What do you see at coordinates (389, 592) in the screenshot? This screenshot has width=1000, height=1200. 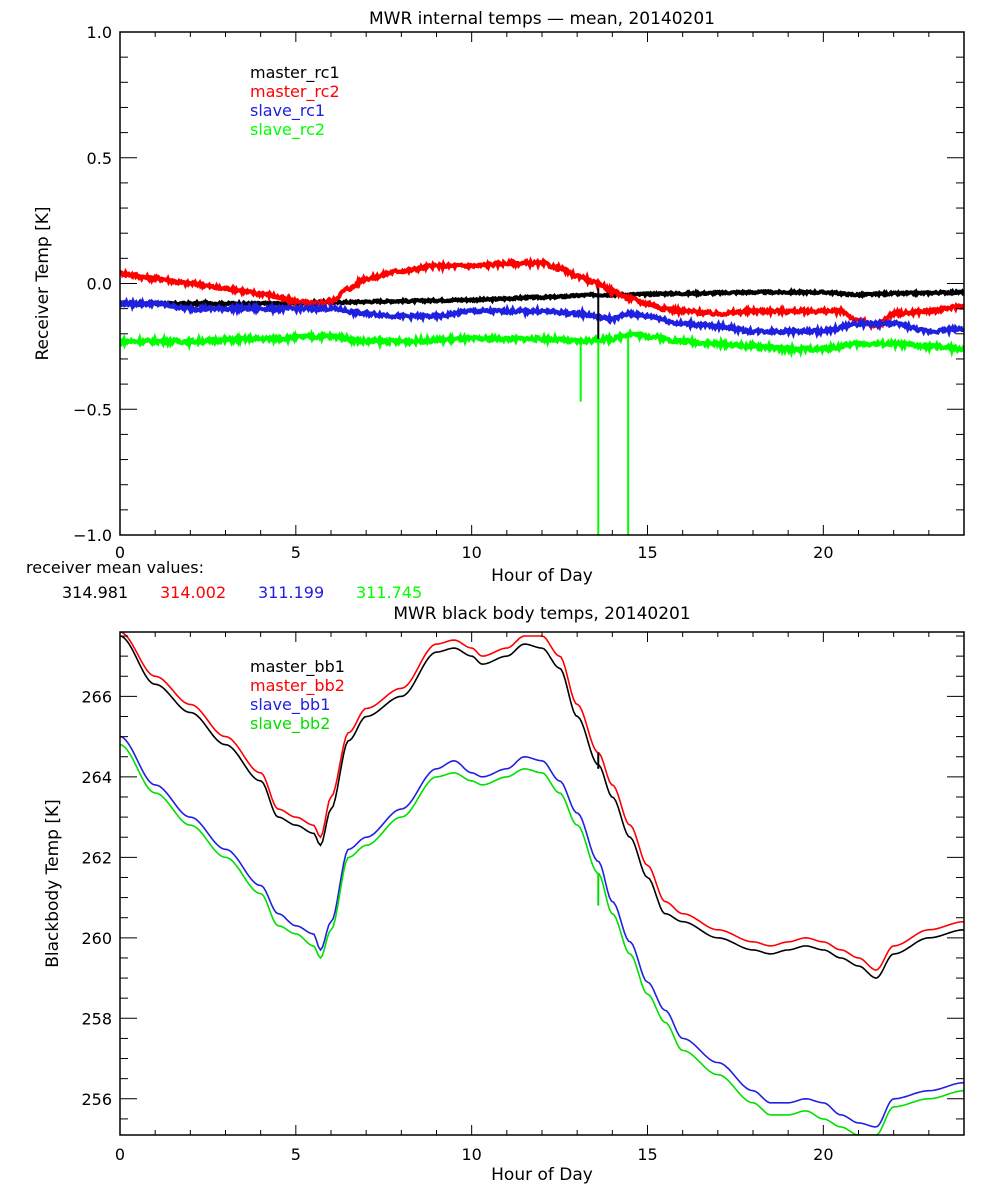 I see `receiver-mean-value: 311.745` at bounding box center [389, 592].